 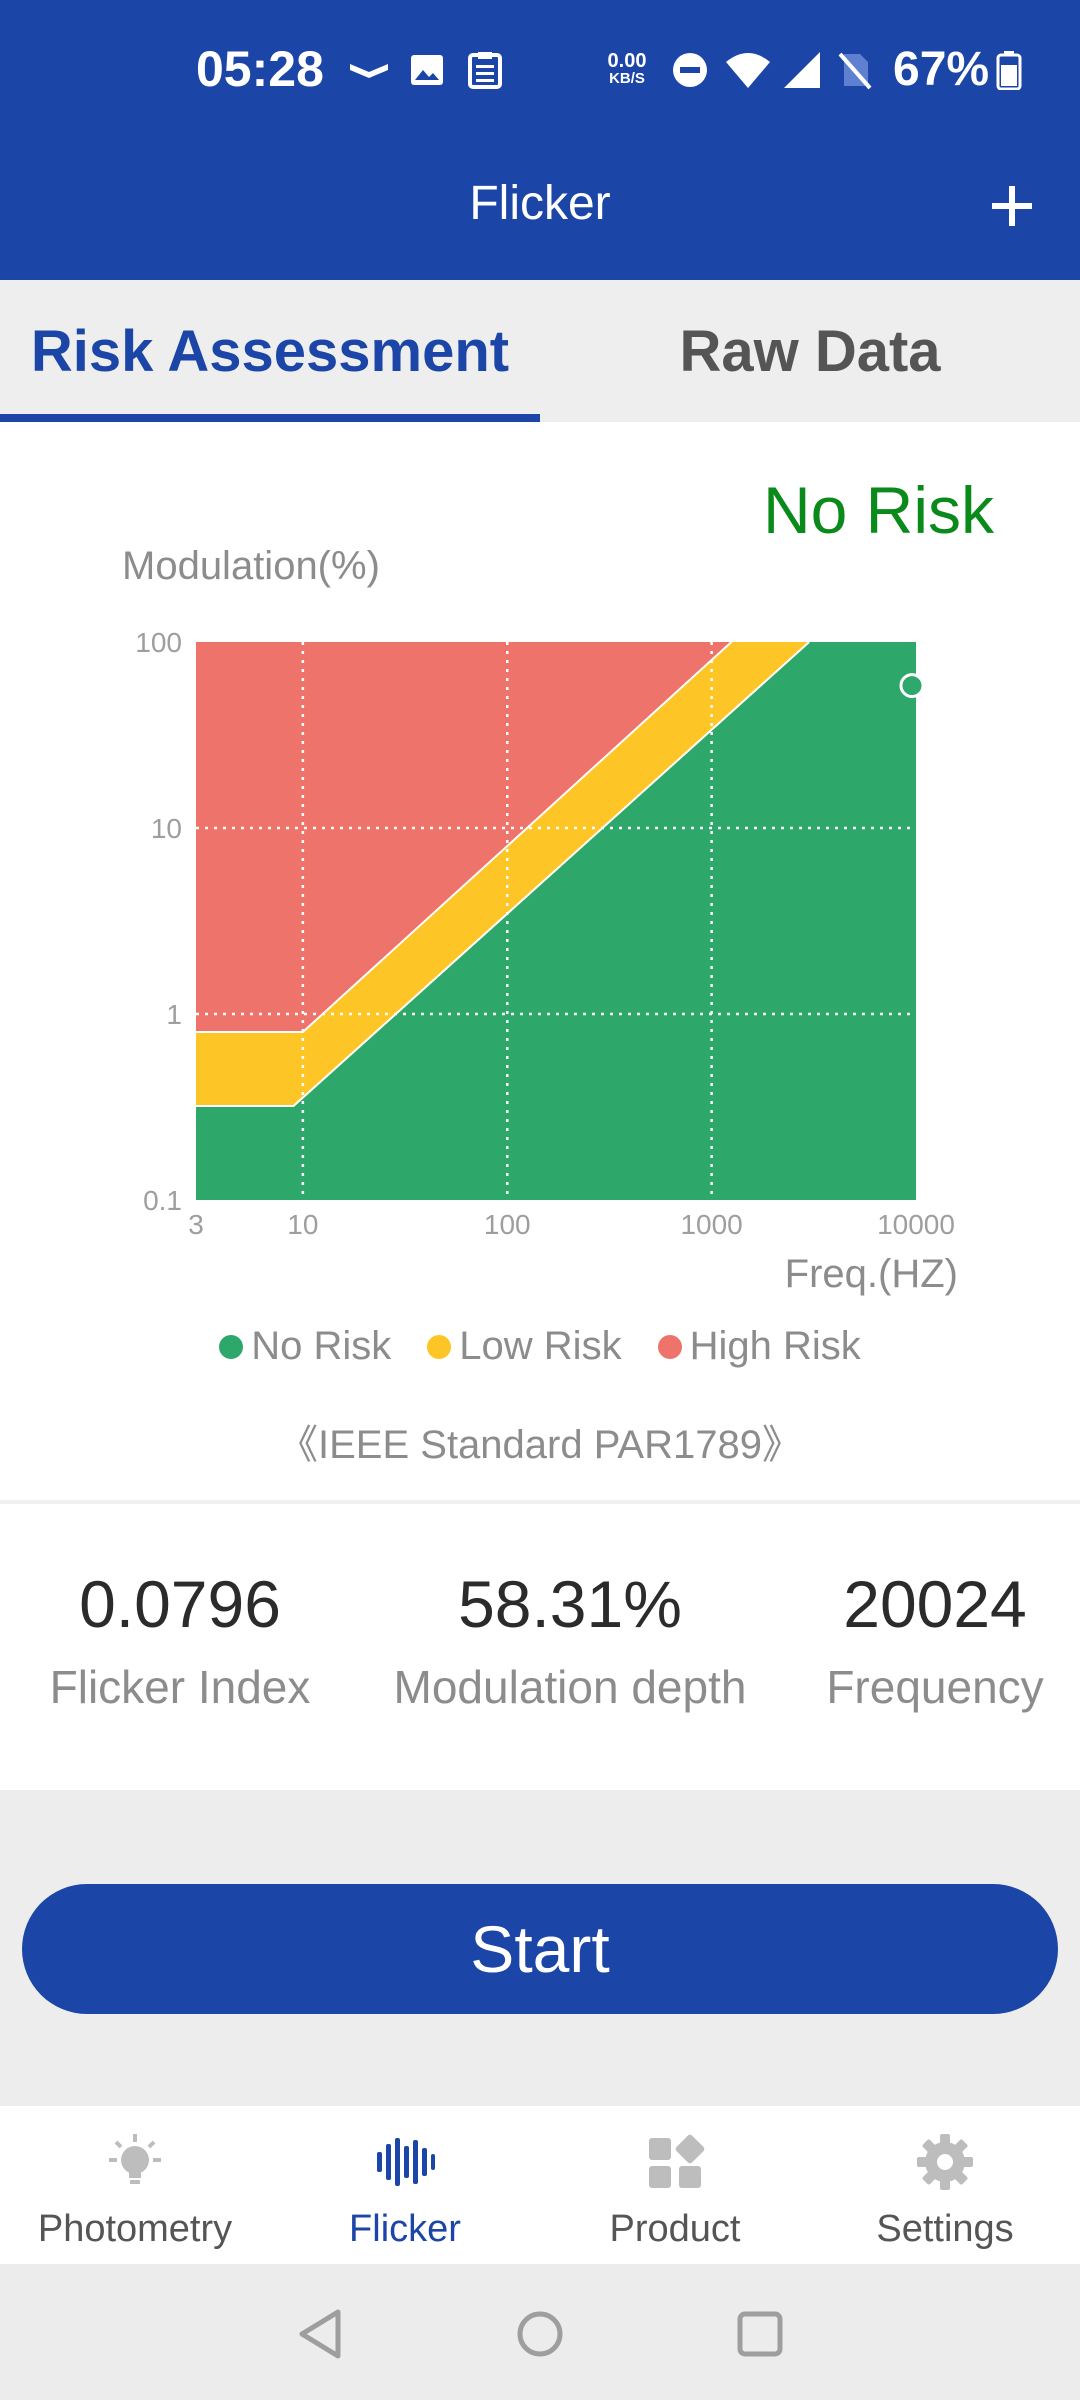 I want to click on grid-icon, so click(x=677, y=2161).